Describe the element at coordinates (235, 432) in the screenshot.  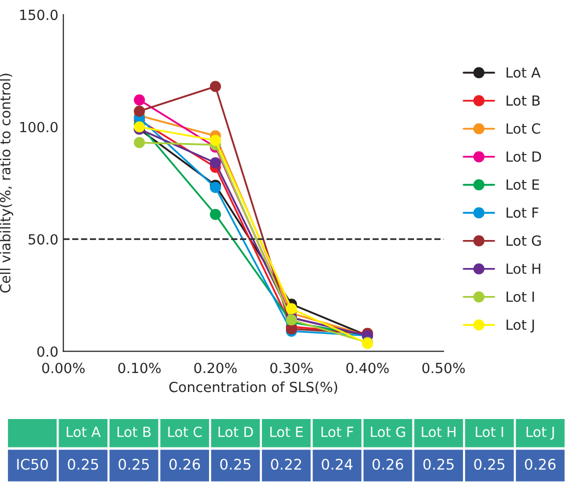
I see `text: Lot D` at that location.